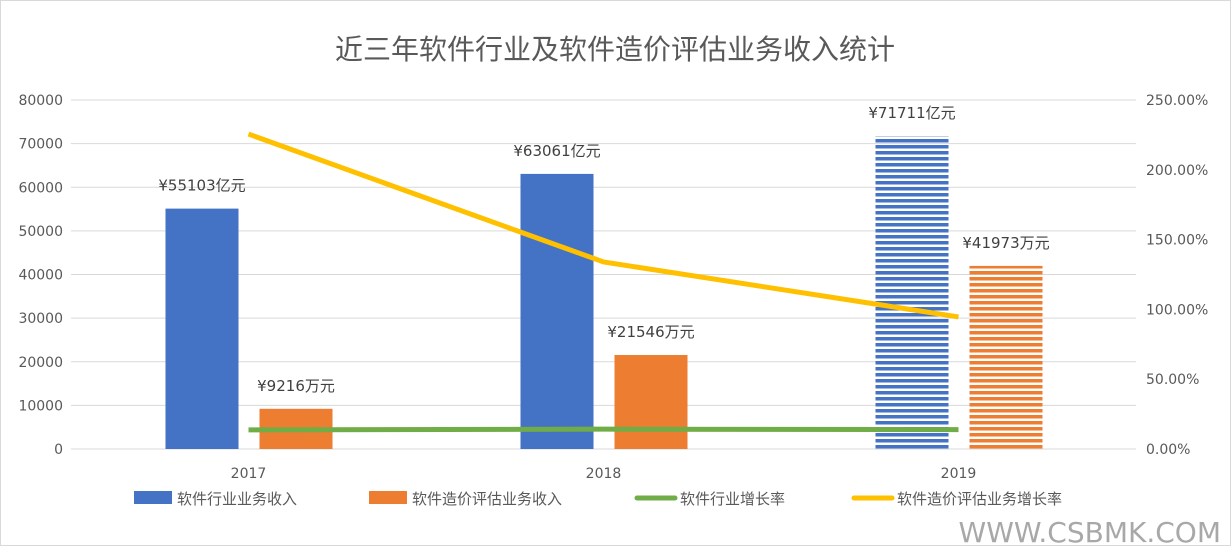 This screenshot has width=1231, height=549. Describe the element at coordinates (1177, 241) in the screenshot. I see `right-axis-tick-label: 150.00%` at that location.